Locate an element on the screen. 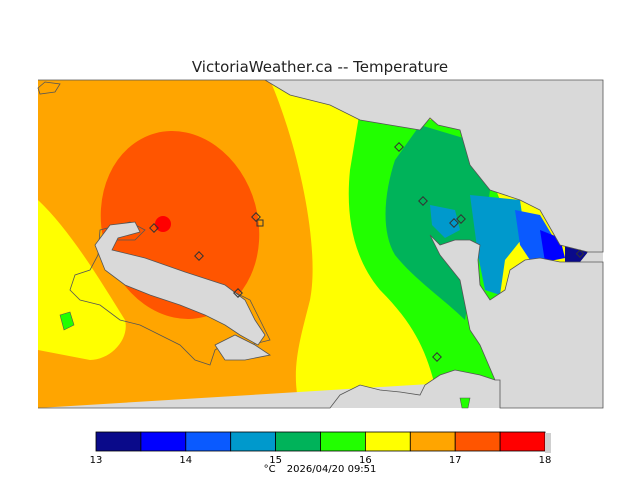 This screenshot has width=640, height=480. unit-label: °C is located at coordinates (269, 469).